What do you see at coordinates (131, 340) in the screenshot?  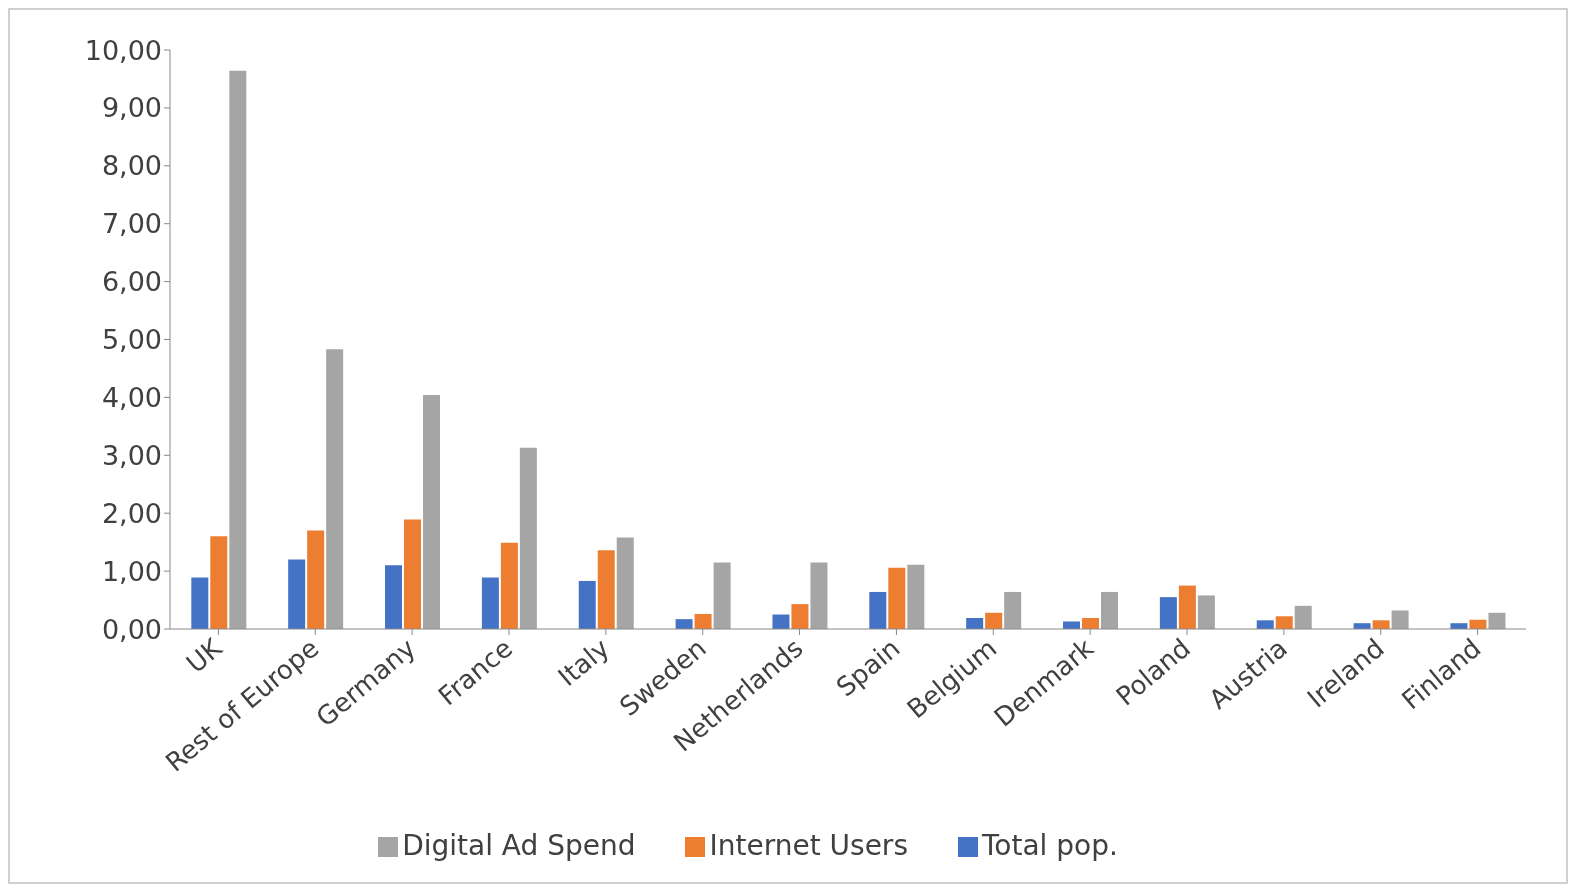 I see `y-tick-label: 5,00` at bounding box center [131, 340].